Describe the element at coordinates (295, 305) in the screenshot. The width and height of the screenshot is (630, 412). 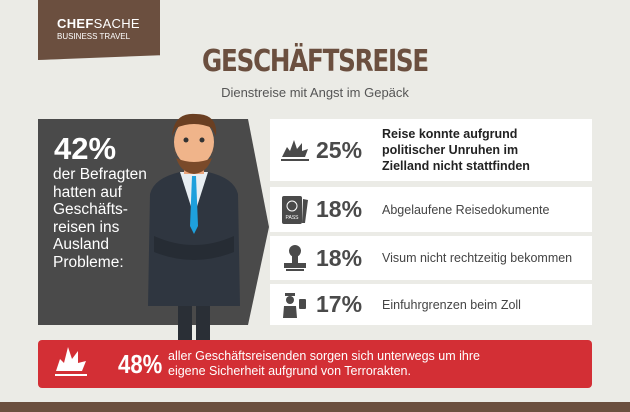
I see `customs-officer-icon` at that location.